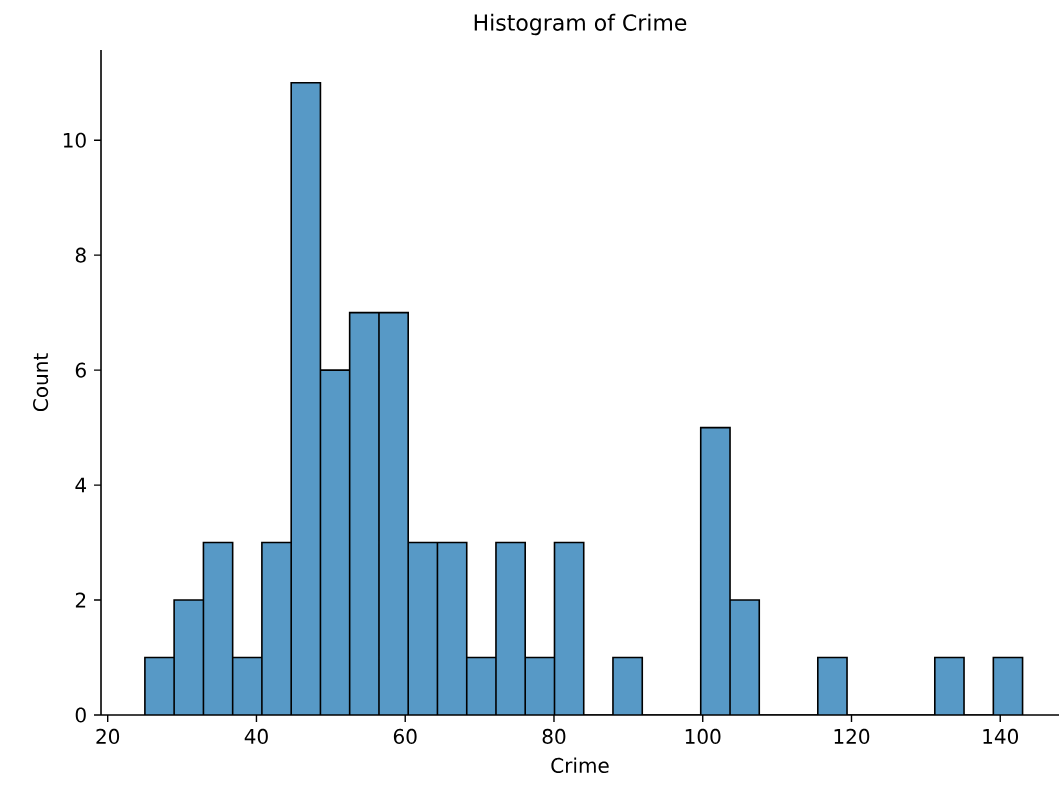 The width and height of the screenshot is (1059, 795). What do you see at coordinates (80, 715) in the screenshot?
I see `y-tick-label: 0` at bounding box center [80, 715].